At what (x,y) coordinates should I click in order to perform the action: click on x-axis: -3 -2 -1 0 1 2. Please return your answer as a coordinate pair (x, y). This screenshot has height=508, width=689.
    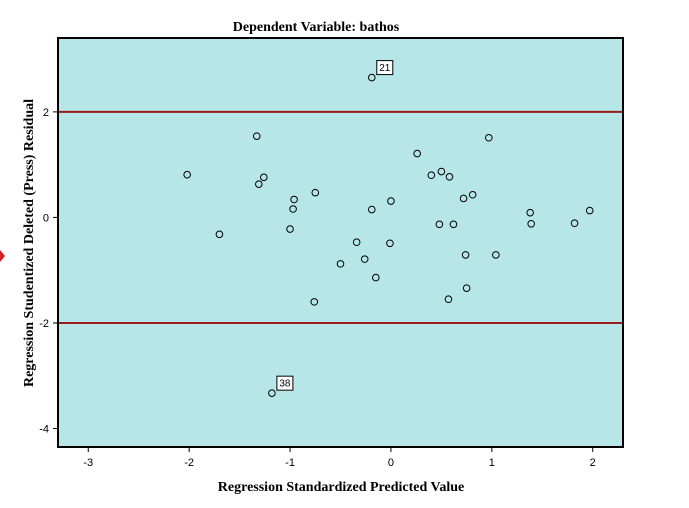
    Looking at the image, I should click on (339, 458).